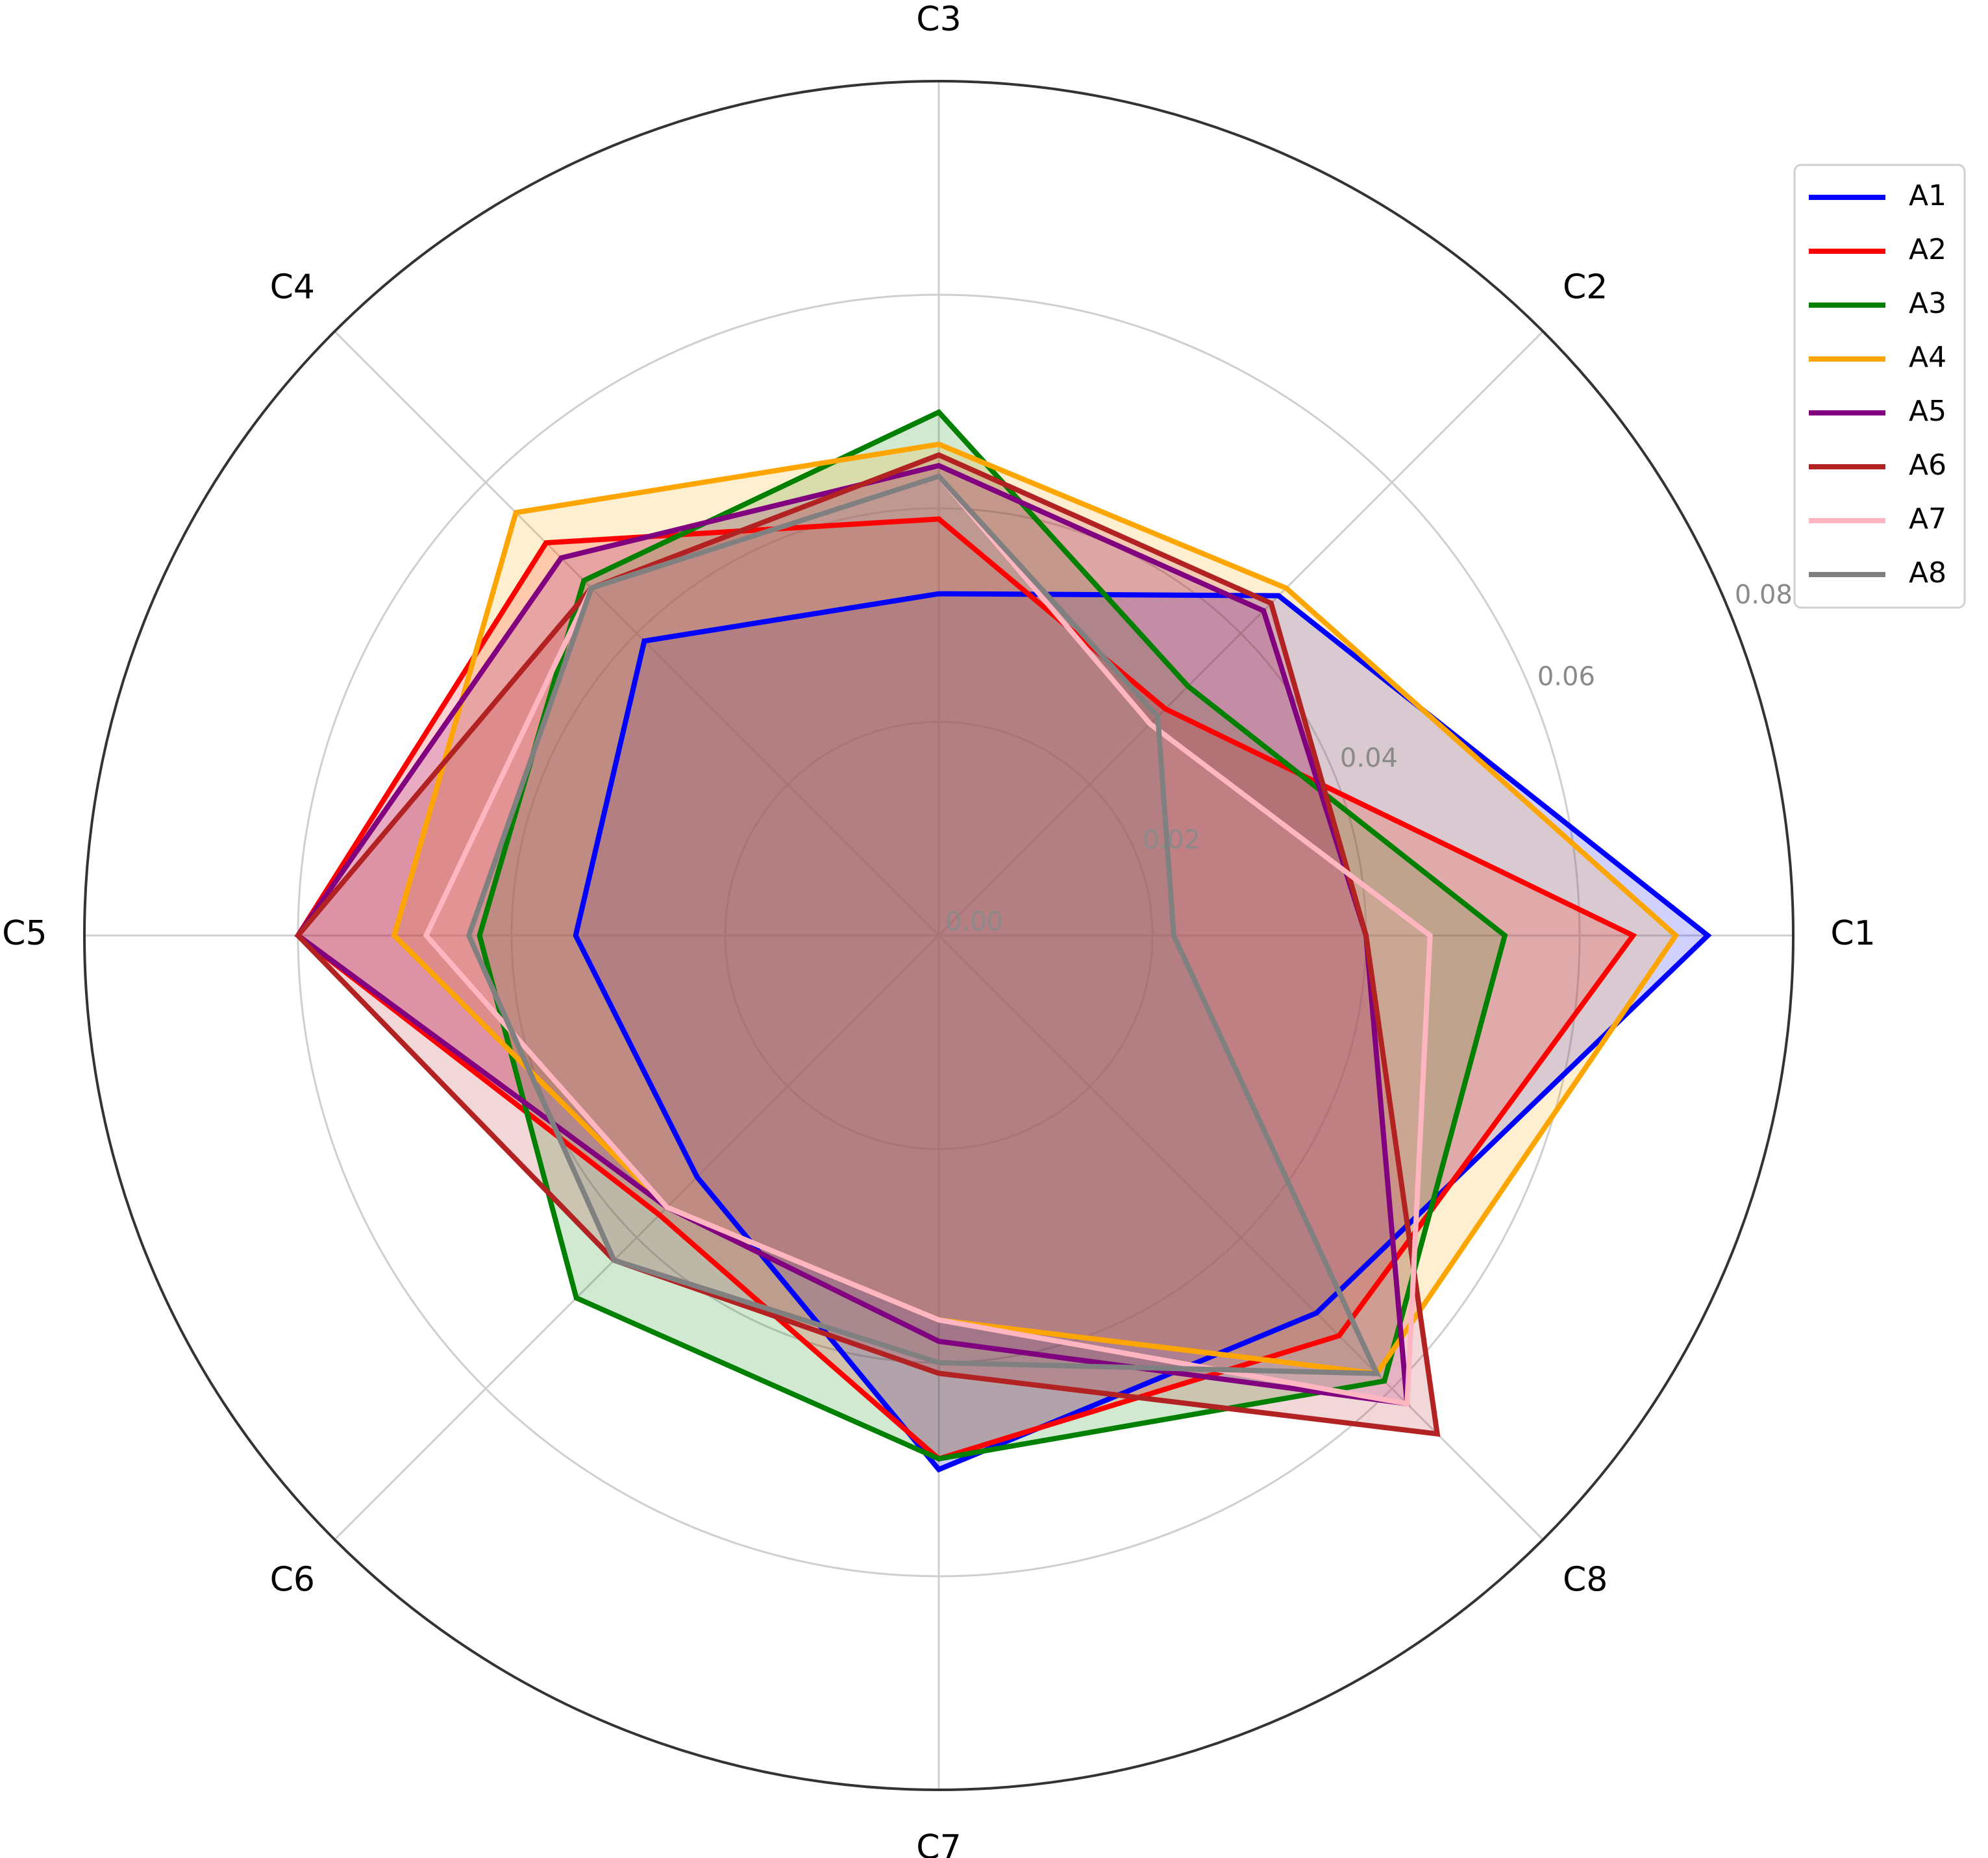 The width and height of the screenshot is (1988, 1858). Describe the element at coordinates (293, 286) in the screenshot. I see `axis-label-C4: C4` at that location.